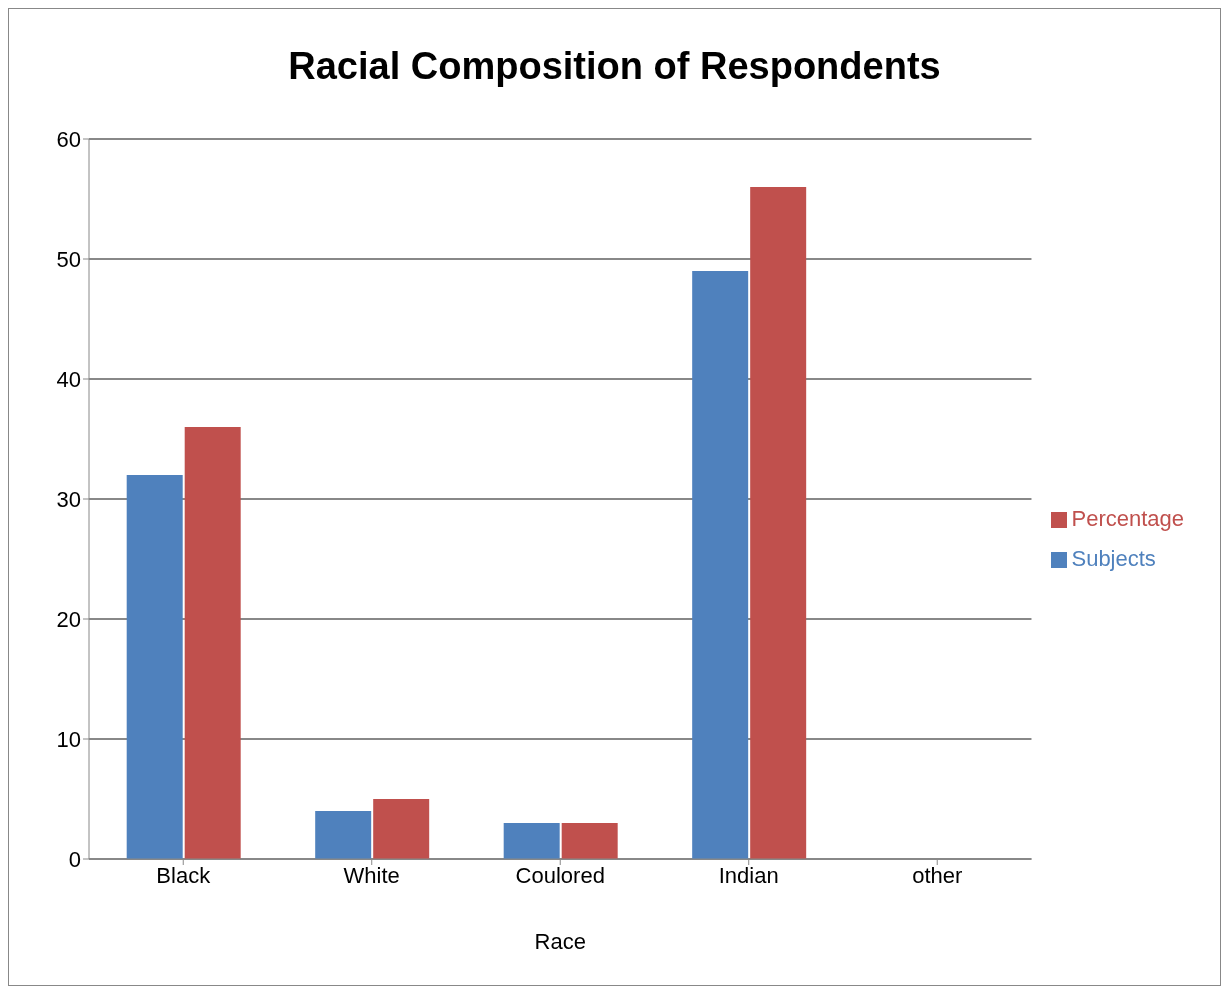 The width and height of the screenshot is (1229, 994). Describe the element at coordinates (614, 66) in the screenshot. I see `chart-title: Racial Composition of Respondents` at that location.